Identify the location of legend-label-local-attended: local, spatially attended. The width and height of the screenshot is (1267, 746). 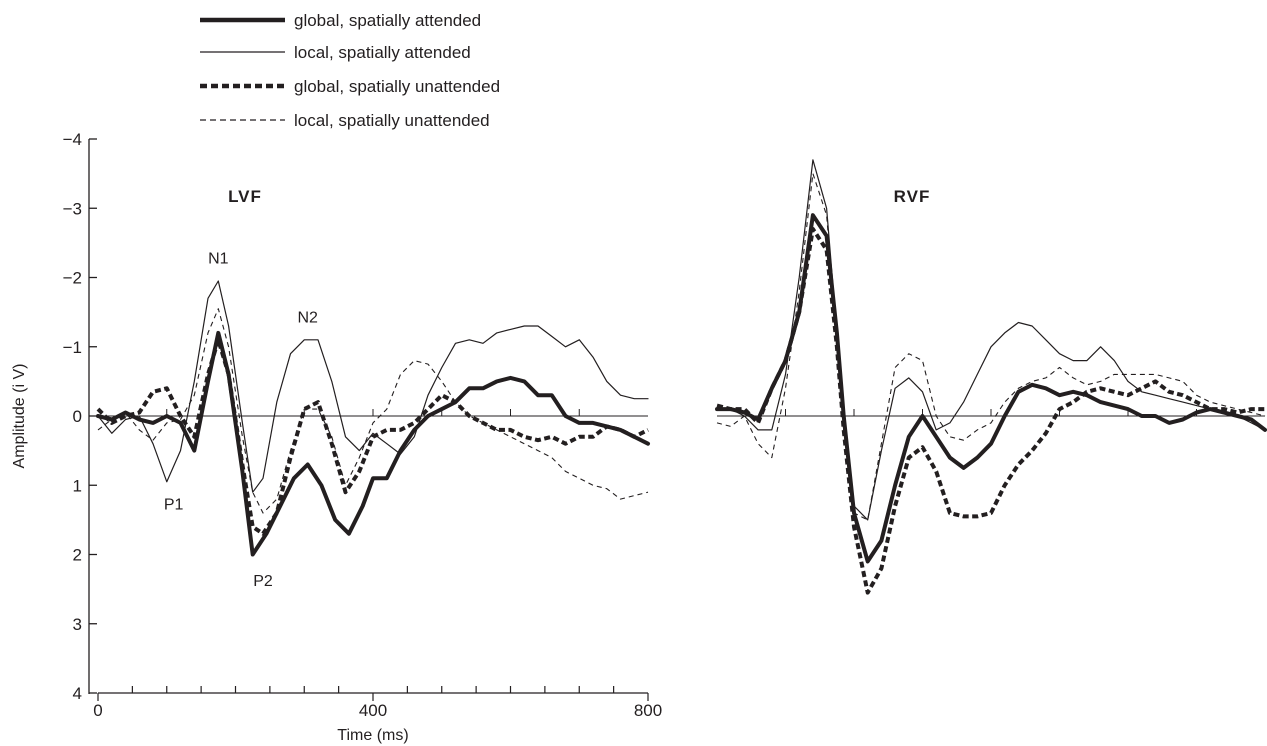
(382, 52).